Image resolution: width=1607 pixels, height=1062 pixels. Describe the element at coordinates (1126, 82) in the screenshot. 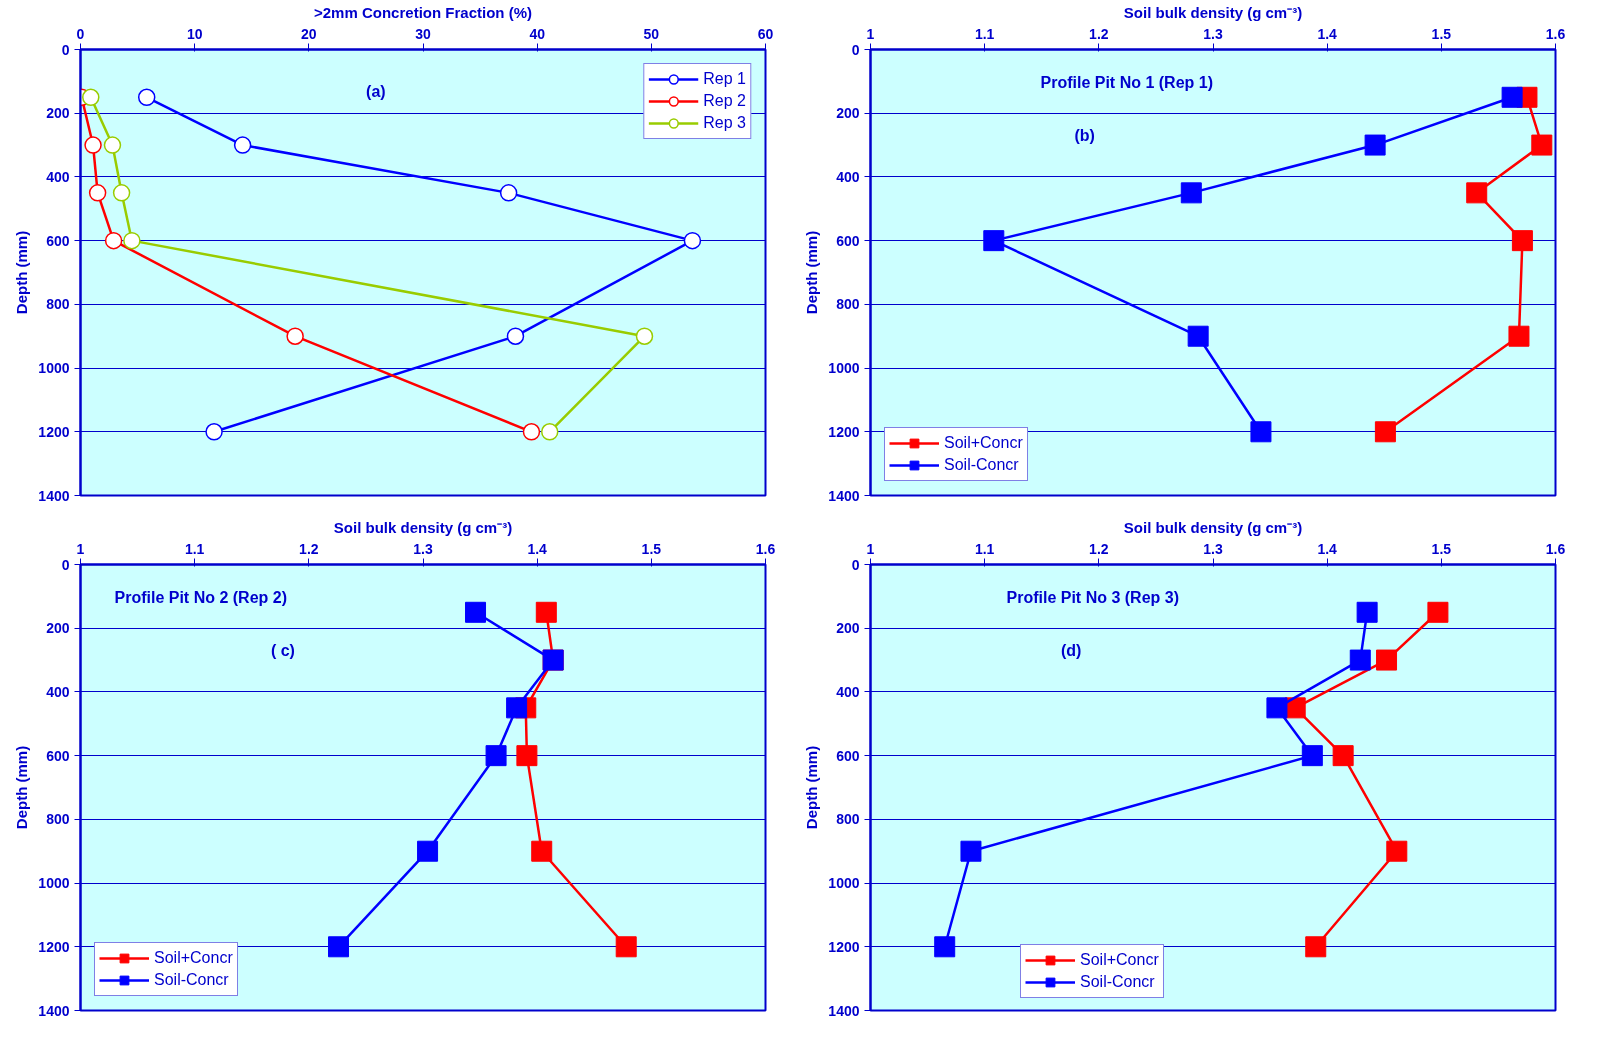

I see `annotation: Profile Pit No 1 (Rep 1)` at that location.